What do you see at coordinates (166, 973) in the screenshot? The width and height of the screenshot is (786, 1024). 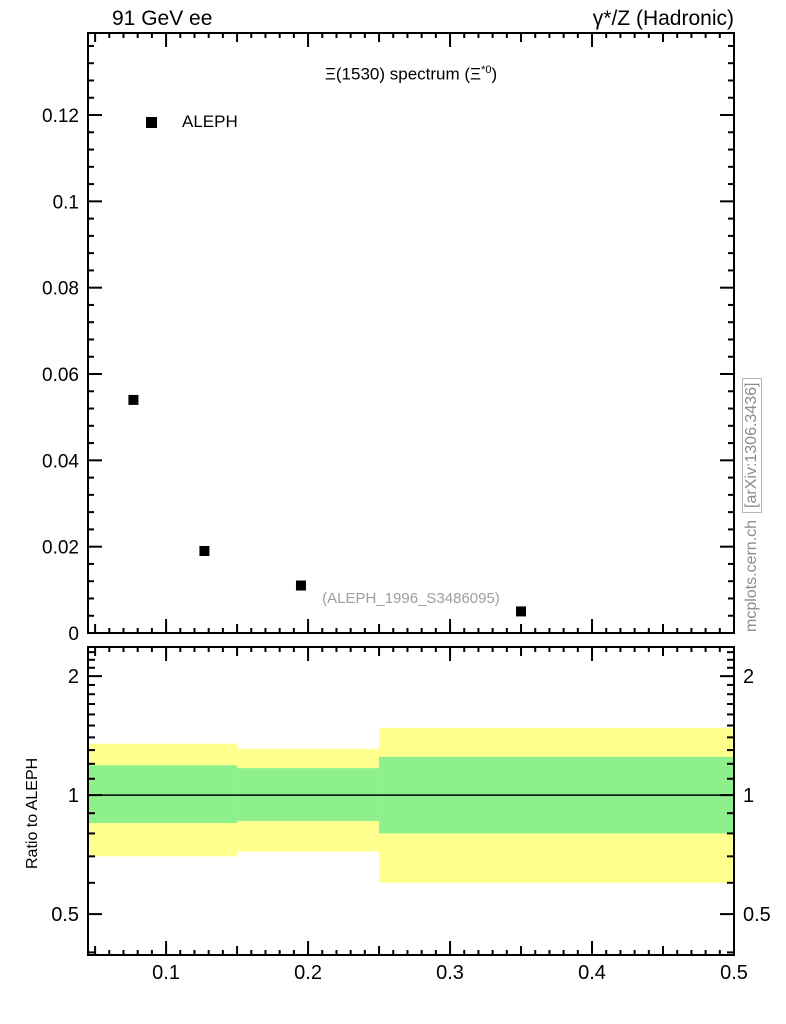 I see `x-tick-label: 0.1` at bounding box center [166, 973].